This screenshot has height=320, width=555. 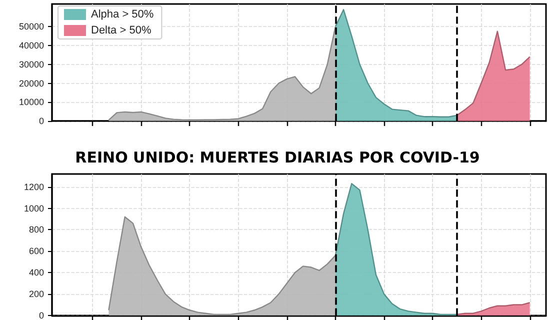 I want to click on y-tick-label: 30000, so click(x=31, y=64).